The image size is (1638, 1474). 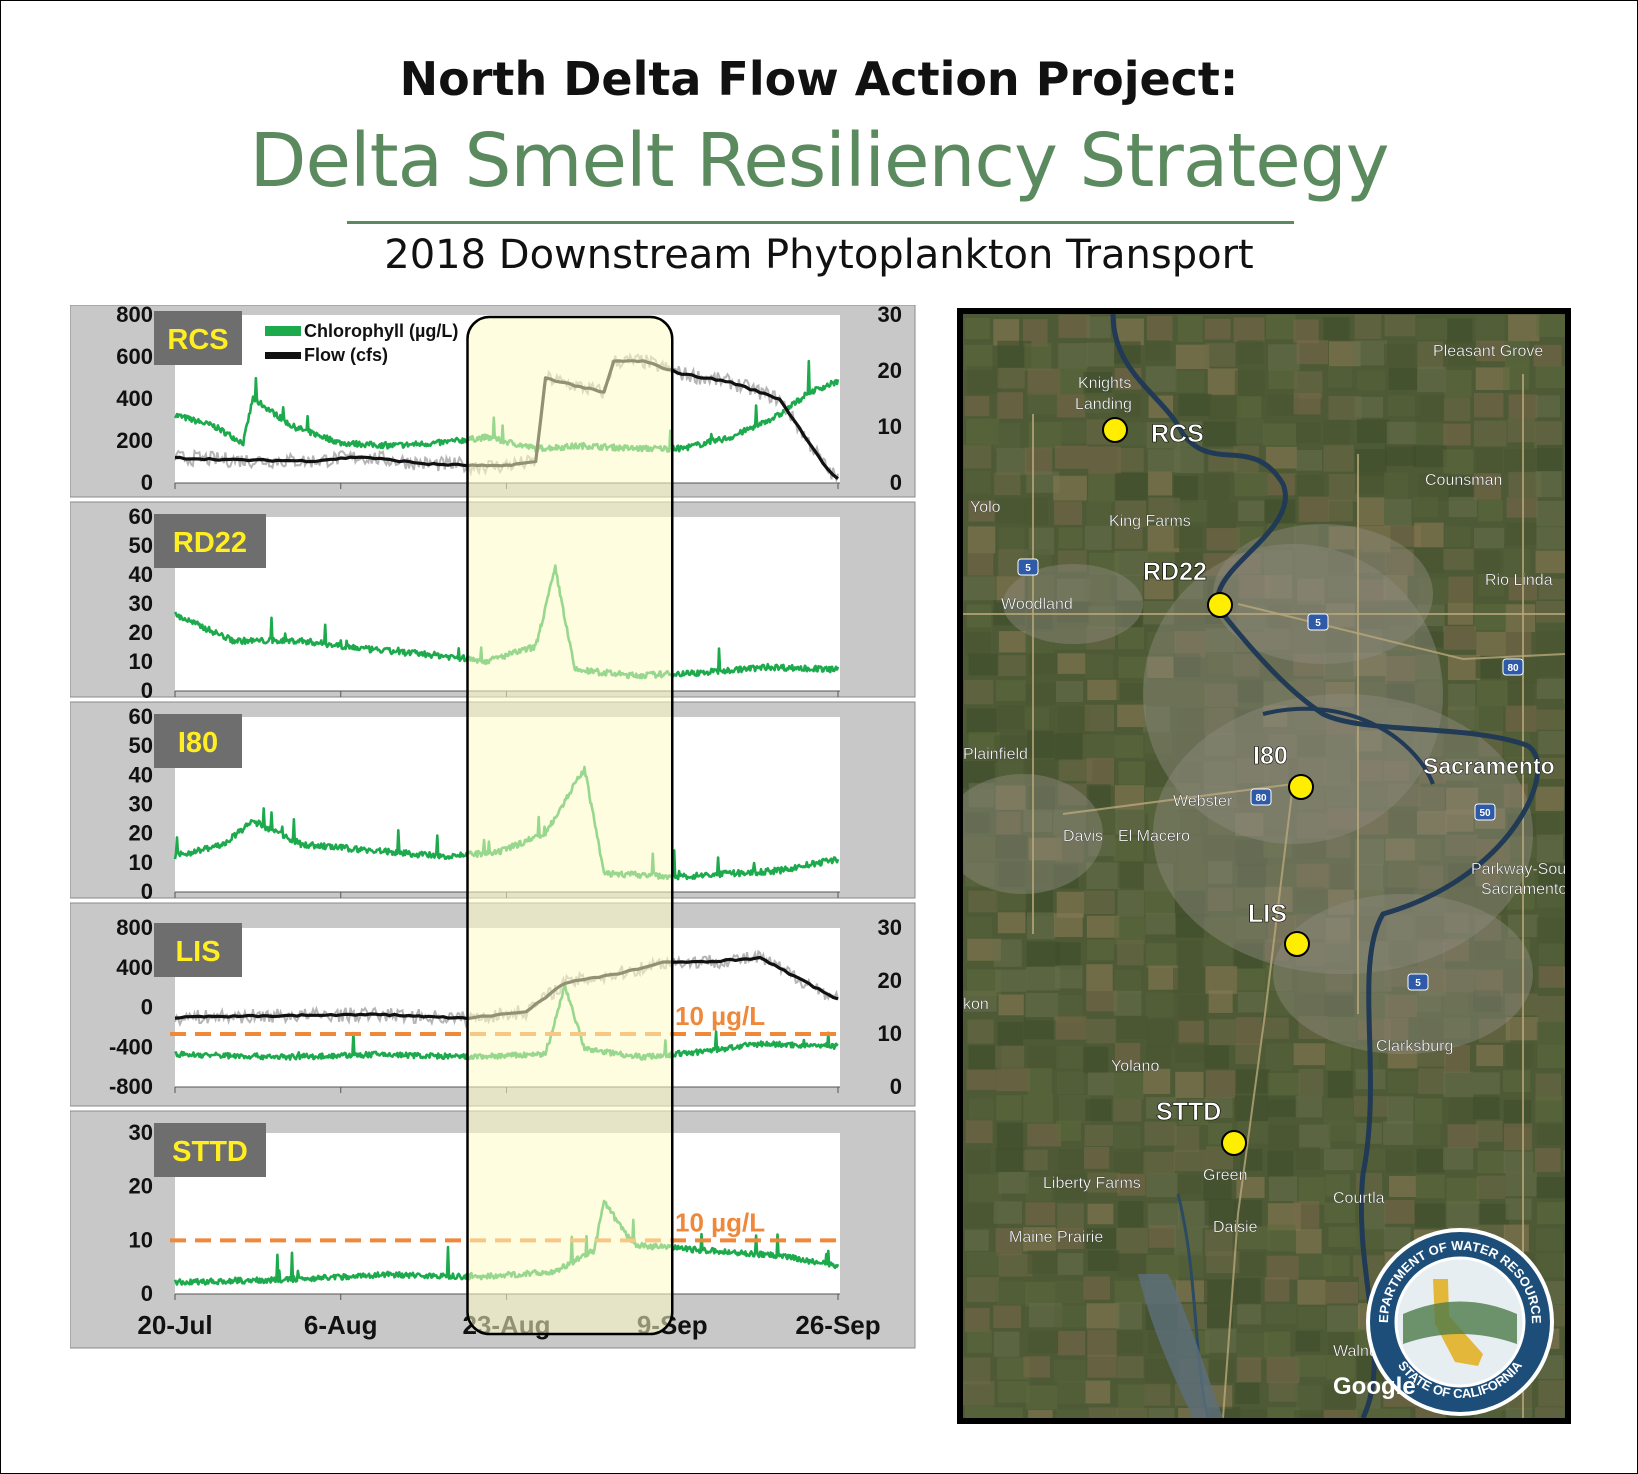 I want to click on highway-shield-label: 80, so click(x=1261, y=798).